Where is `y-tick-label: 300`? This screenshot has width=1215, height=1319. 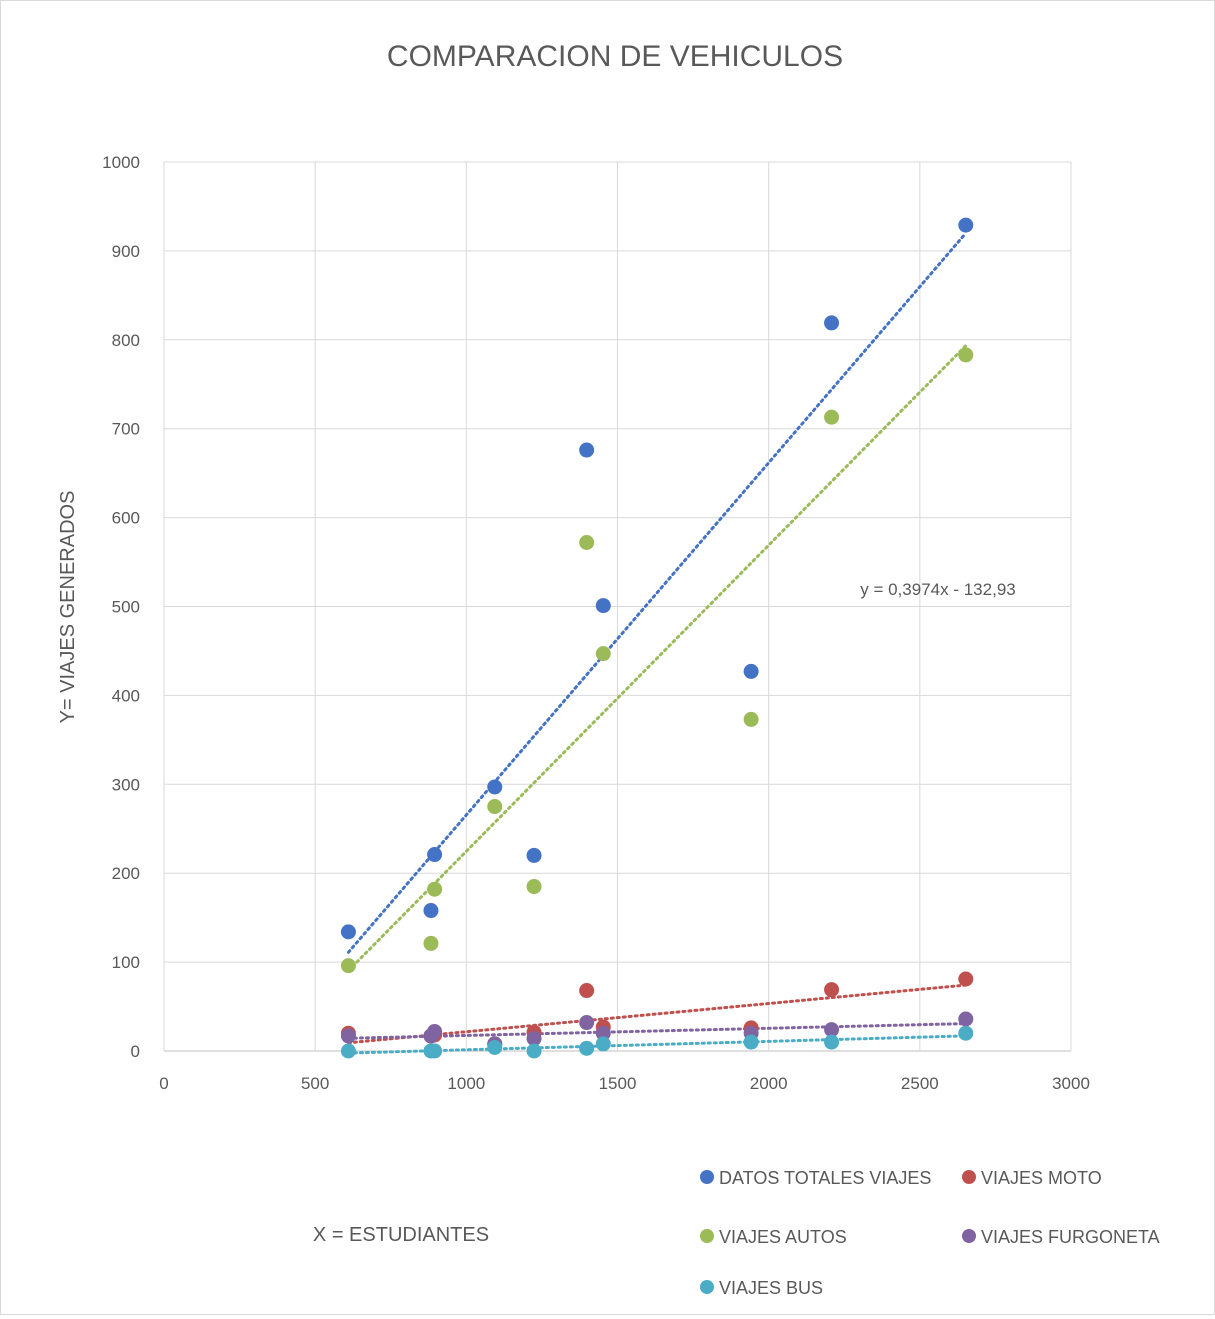
y-tick-label: 300 is located at coordinates (126, 784).